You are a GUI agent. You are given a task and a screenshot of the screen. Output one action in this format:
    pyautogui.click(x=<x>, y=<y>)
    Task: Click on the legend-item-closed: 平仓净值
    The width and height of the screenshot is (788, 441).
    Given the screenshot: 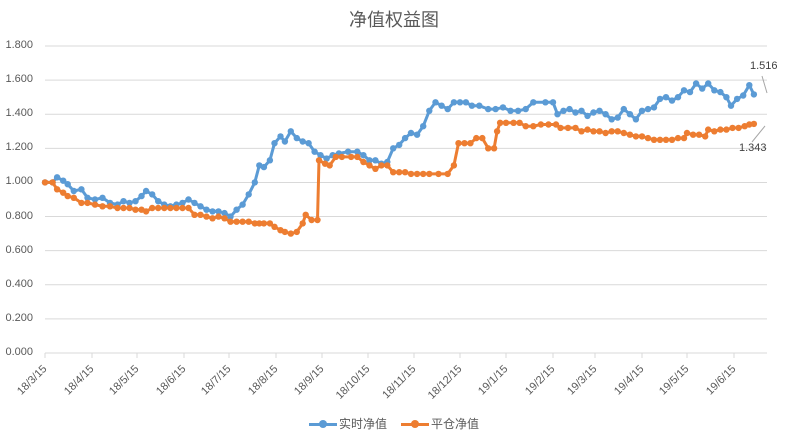 What is the action you would take?
    pyautogui.click(x=440, y=423)
    